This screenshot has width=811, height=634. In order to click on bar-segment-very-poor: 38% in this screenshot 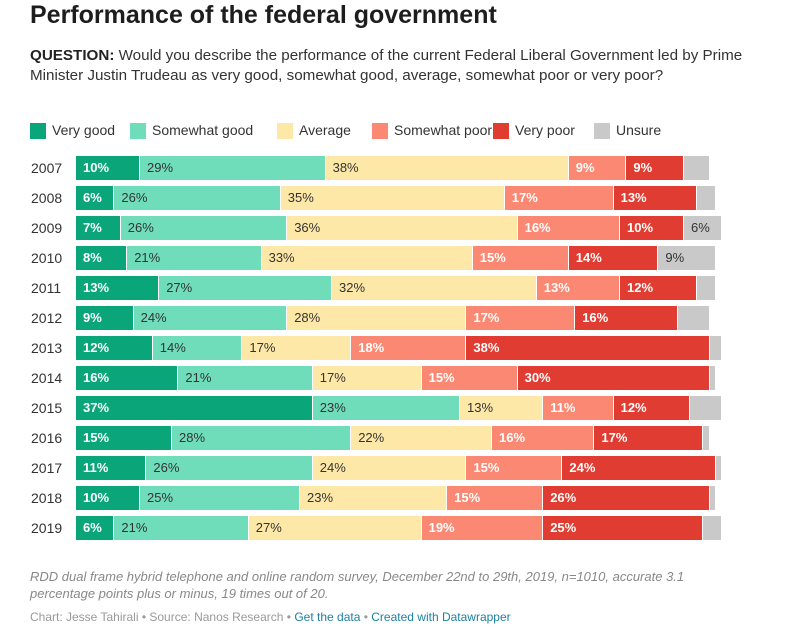, I will do `click(588, 348)`.